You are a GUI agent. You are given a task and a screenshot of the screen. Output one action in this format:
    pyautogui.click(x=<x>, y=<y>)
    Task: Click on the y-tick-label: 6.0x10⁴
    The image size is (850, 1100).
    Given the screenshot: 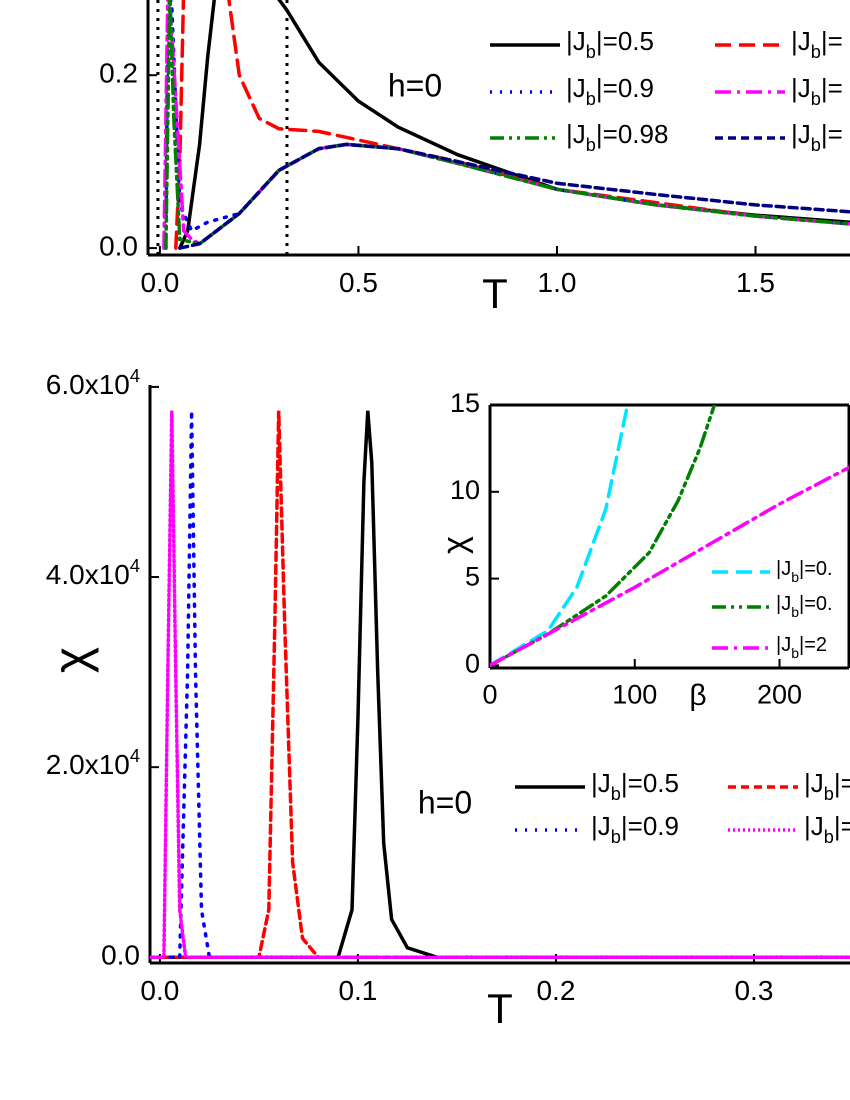 What is the action you would take?
    pyautogui.click(x=93, y=383)
    